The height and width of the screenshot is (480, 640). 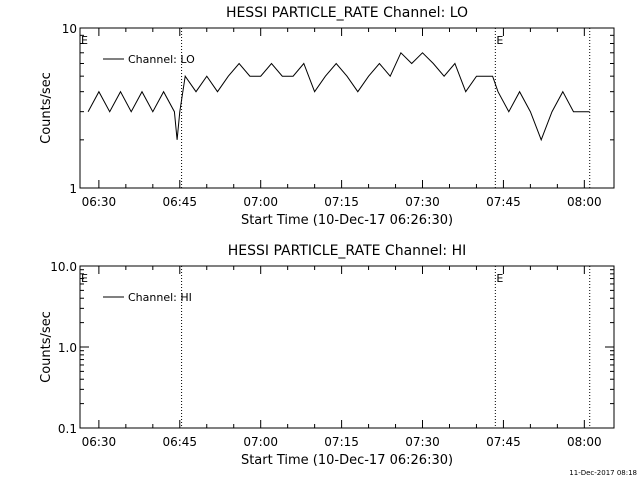 What do you see at coordinates (63, 267) in the screenshot?
I see `y-tick-label: 10.0` at bounding box center [63, 267].